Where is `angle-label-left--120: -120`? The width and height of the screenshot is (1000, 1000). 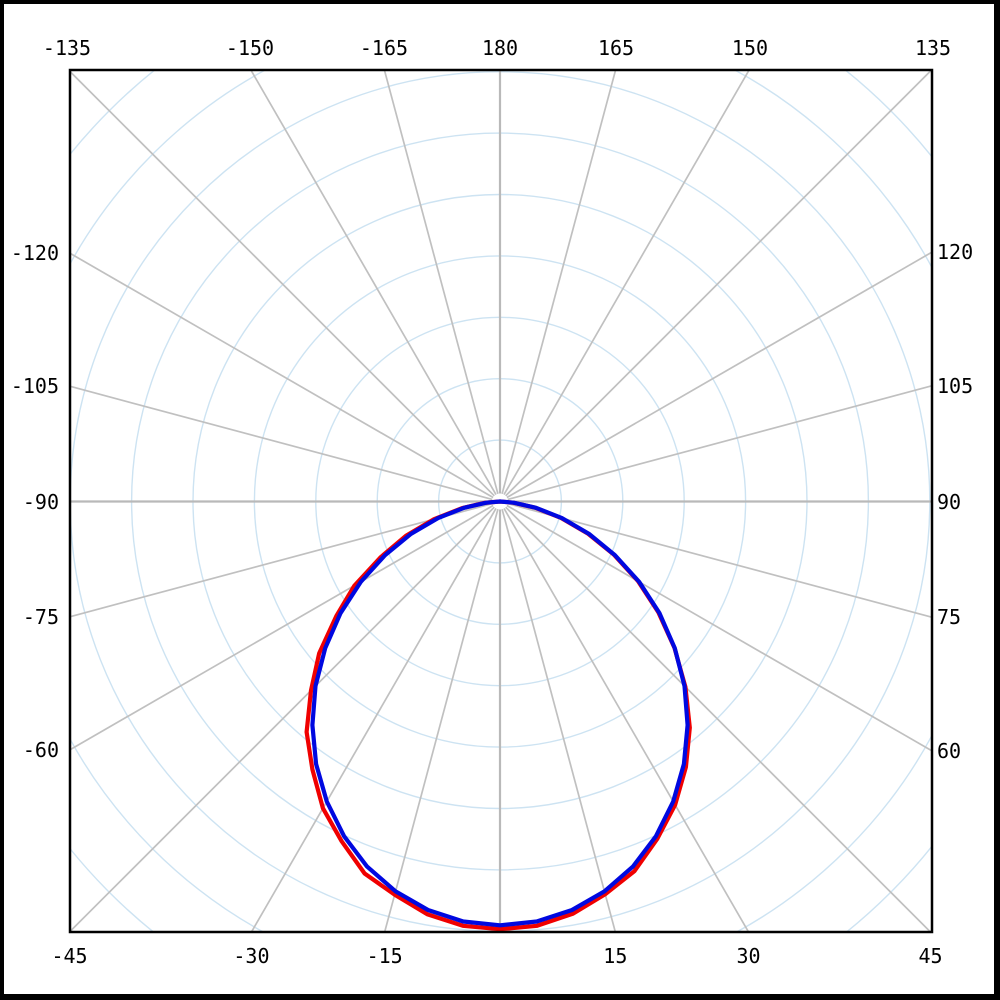 angle-label-left--120: -120 is located at coordinates (34, 253).